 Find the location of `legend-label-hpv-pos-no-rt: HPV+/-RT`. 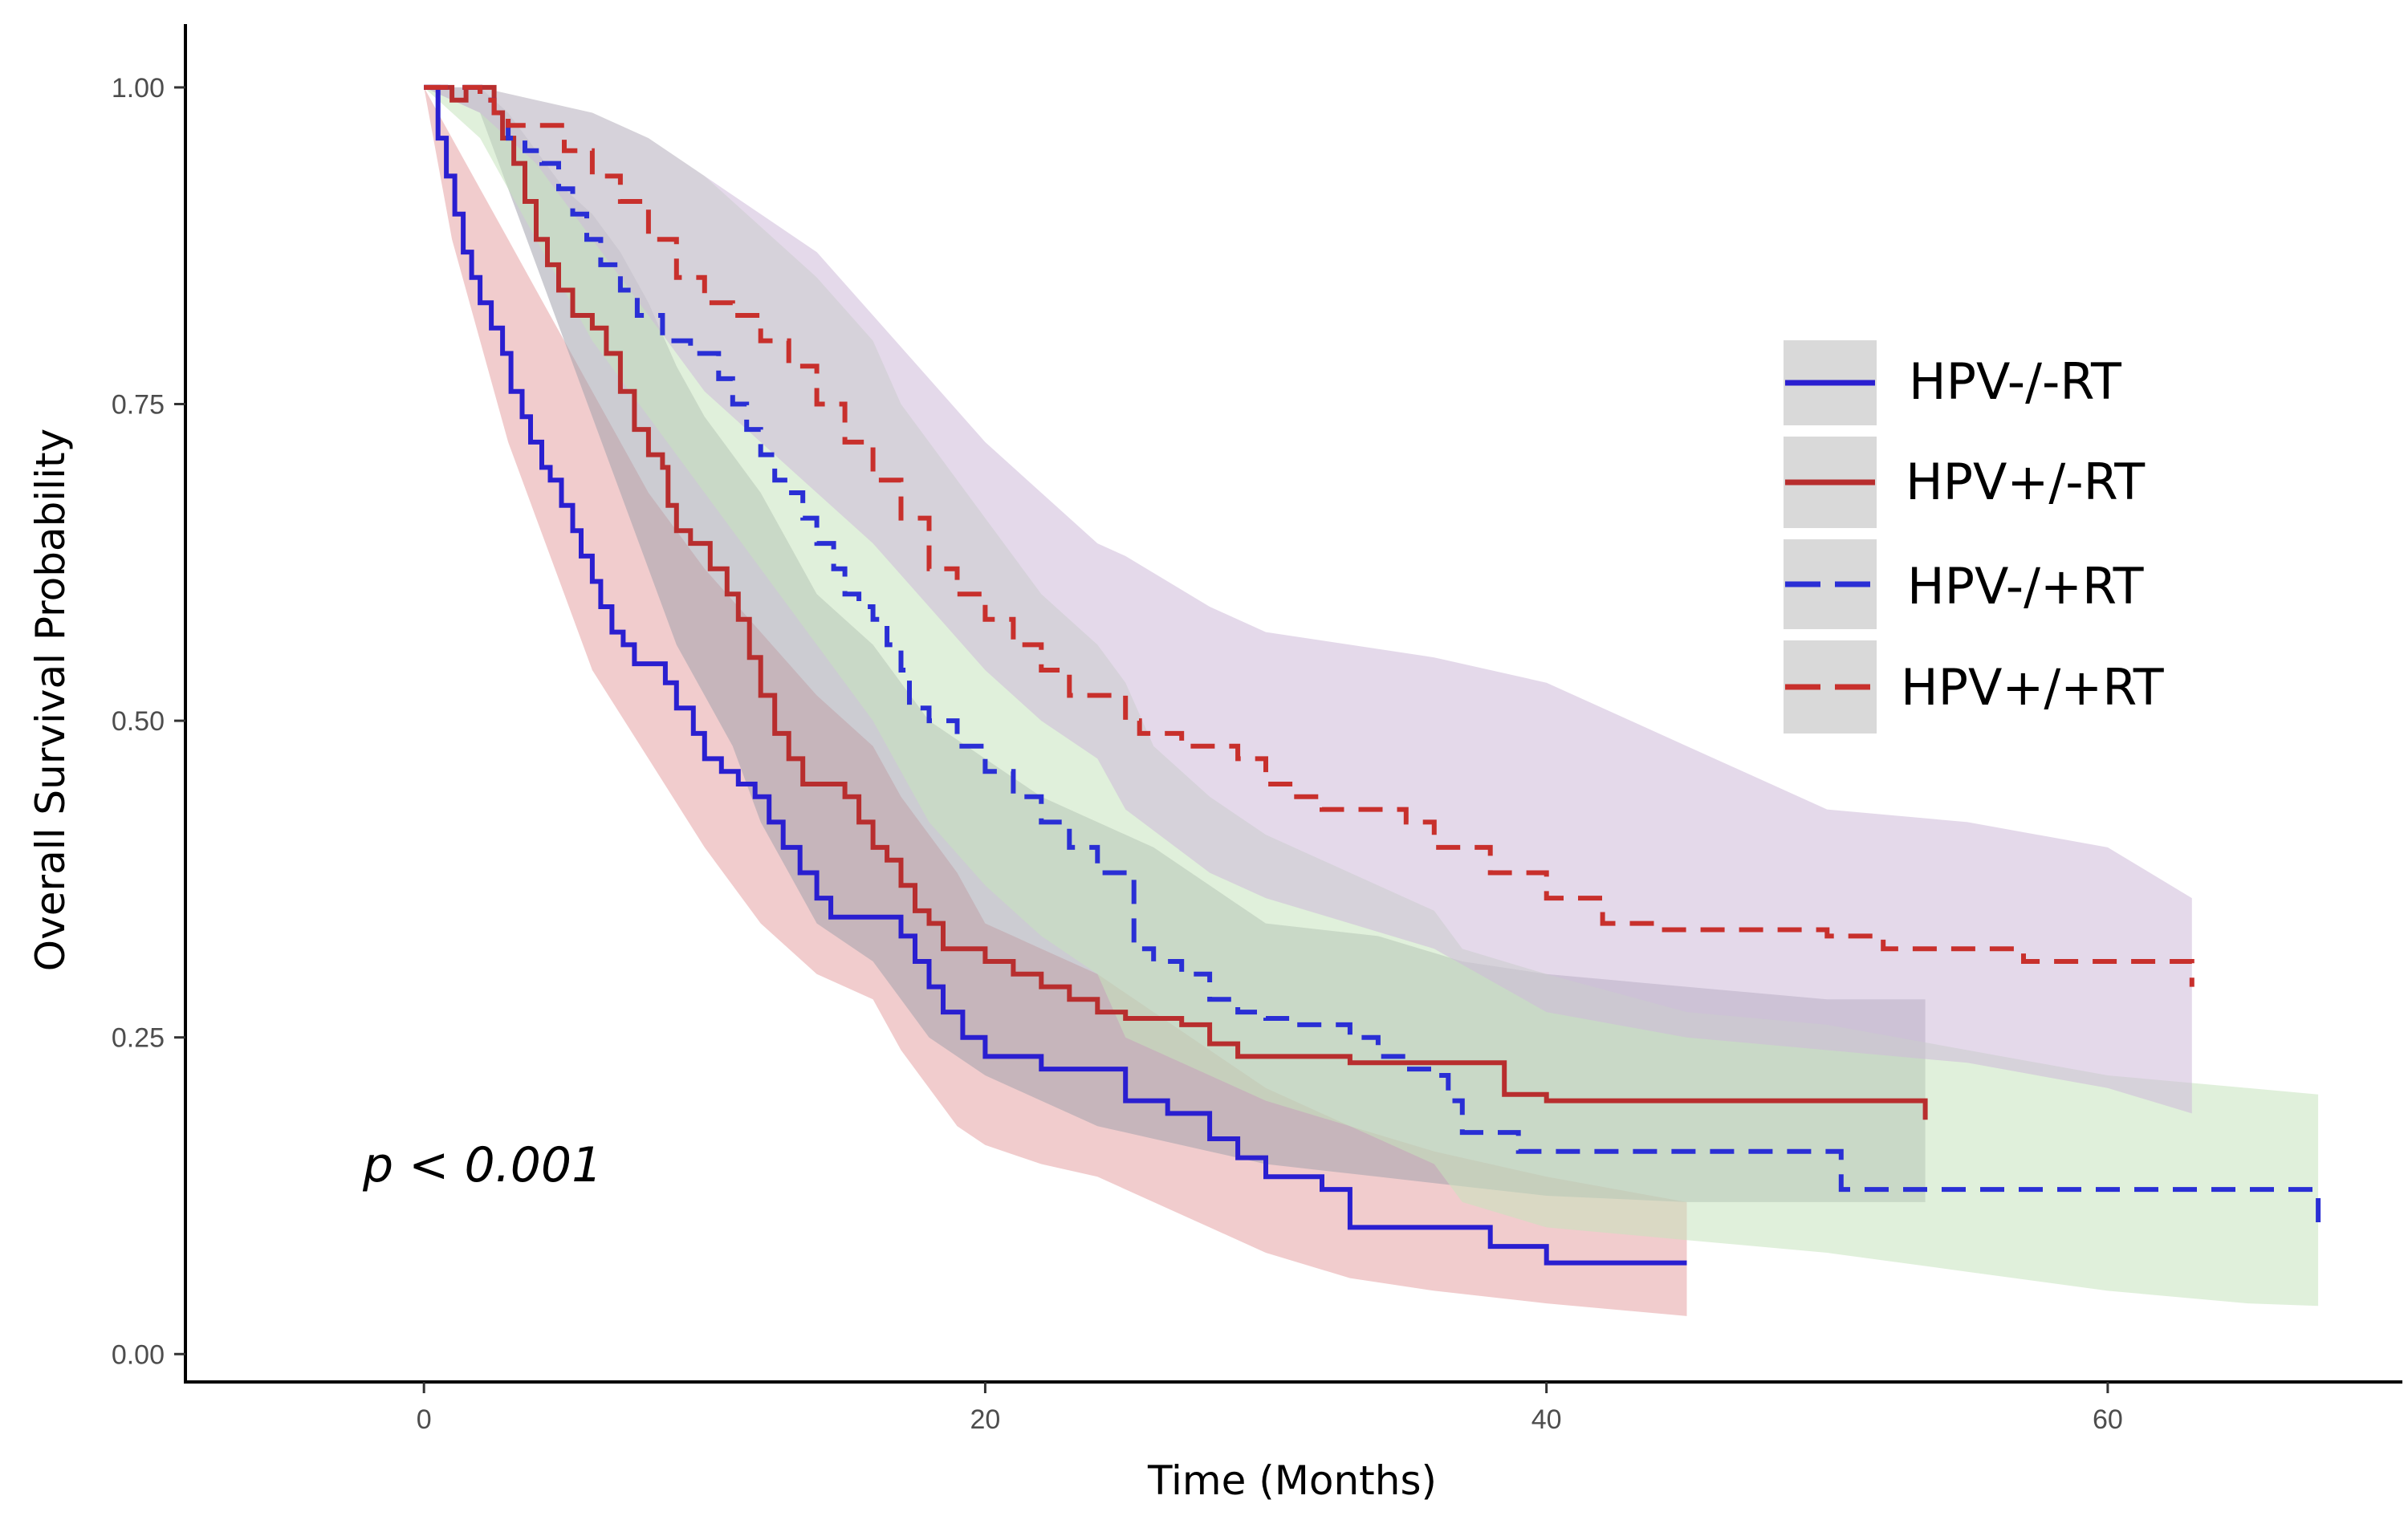

legend-label-hpv-pos-no-rt: HPV+/-RT is located at coordinates (2026, 482).